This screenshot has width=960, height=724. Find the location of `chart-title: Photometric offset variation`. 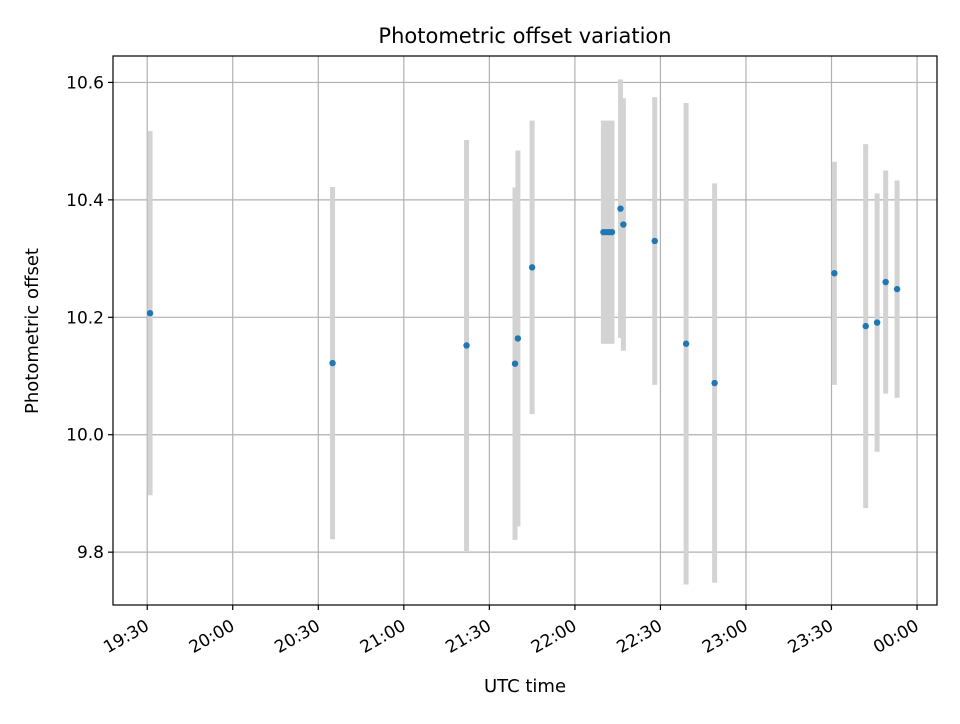

chart-title: Photometric offset variation is located at coordinates (524, 36).